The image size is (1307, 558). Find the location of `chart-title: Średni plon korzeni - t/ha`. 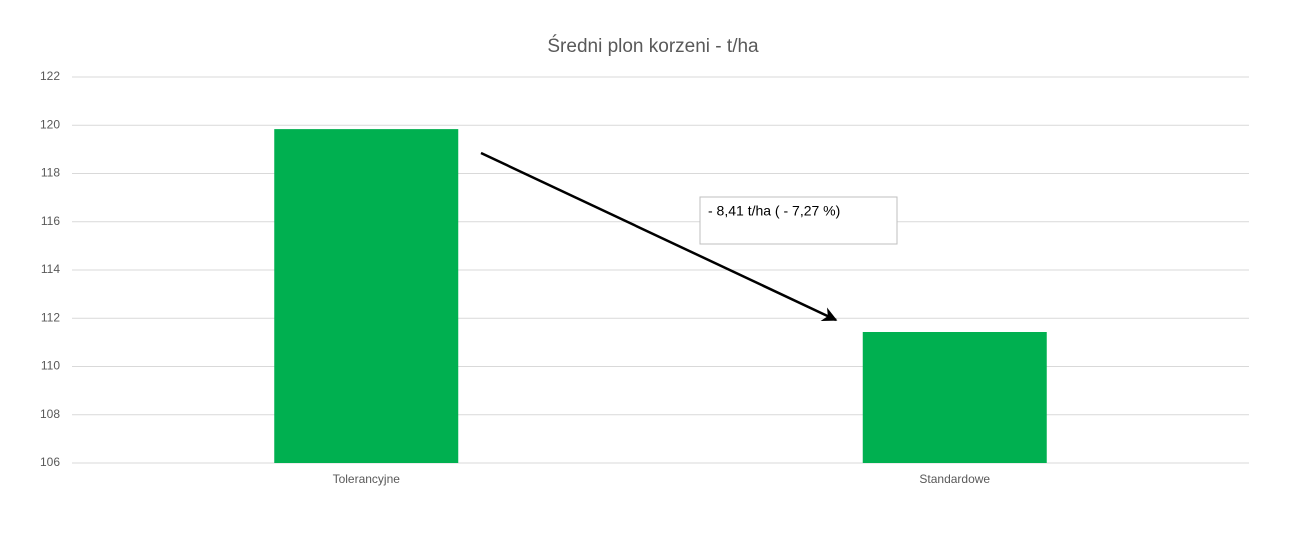

chart-title: Średni plon korzeni - t/ha is located at coordinates (653, 46).